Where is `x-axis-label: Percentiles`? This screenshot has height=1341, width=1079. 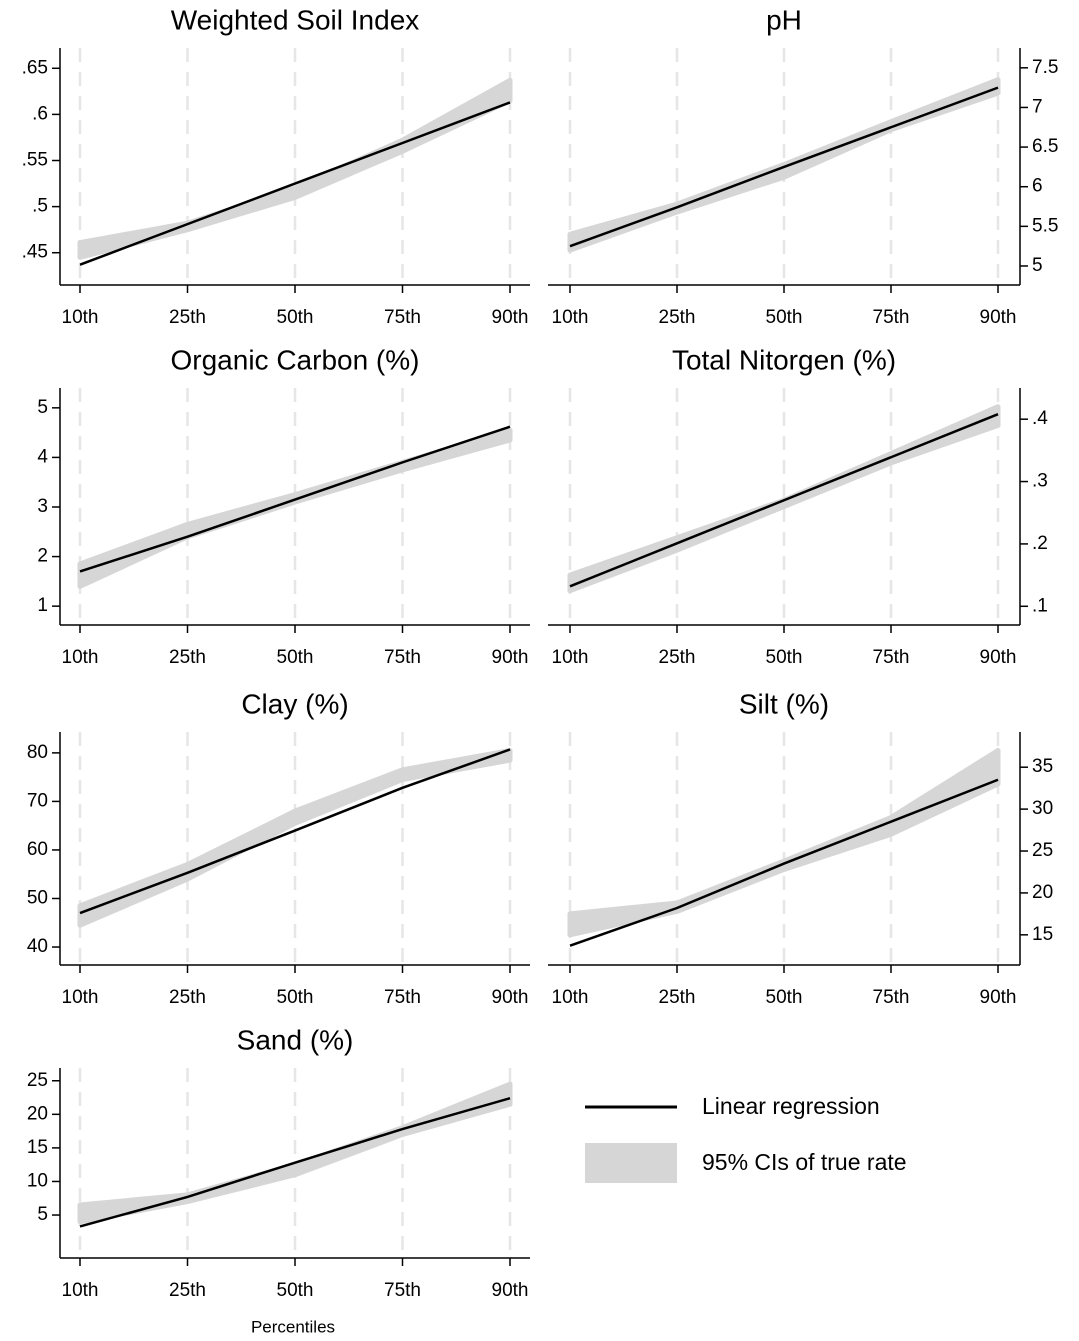
x-axis-label: Percentiles is located at coordinates (293, 1326).